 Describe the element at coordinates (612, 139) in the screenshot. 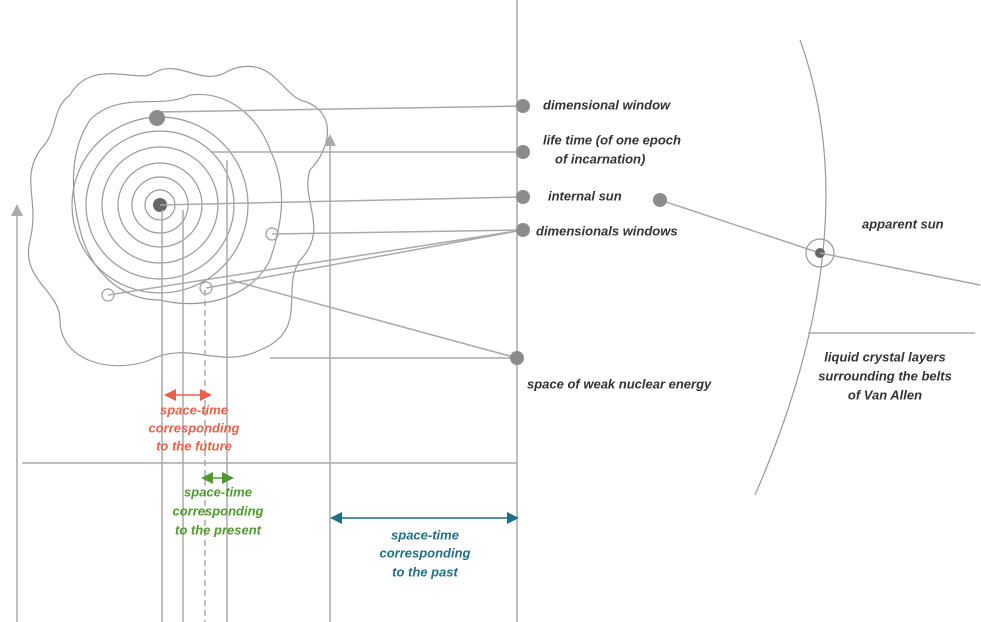

I see `label: life time (of one epoch` at that location.